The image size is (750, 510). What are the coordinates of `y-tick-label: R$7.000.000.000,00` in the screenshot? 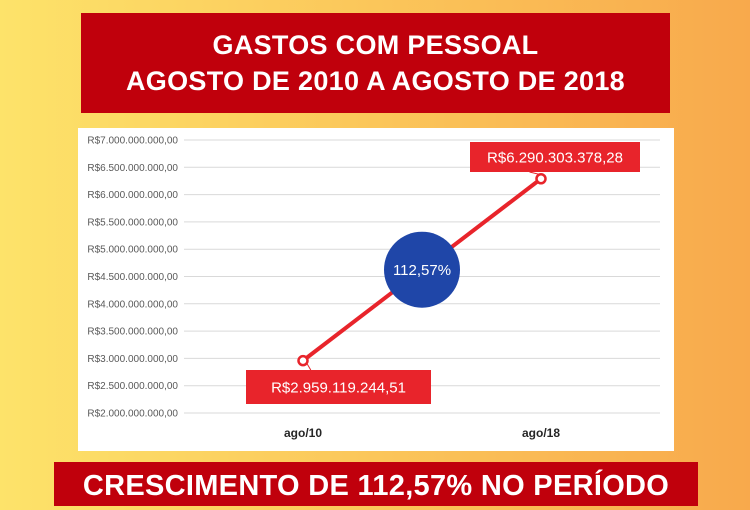 It's located at (132, 141).